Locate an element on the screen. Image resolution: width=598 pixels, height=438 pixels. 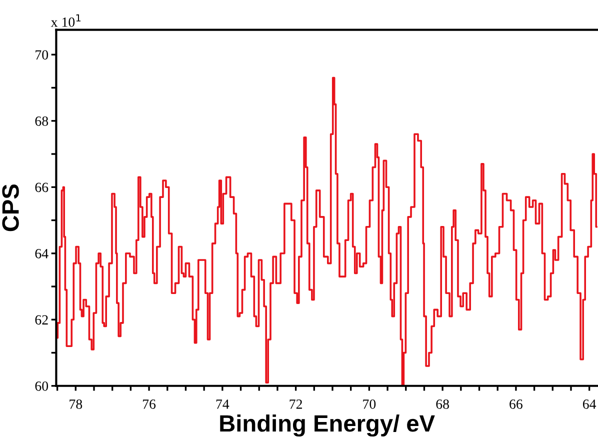
y-tick-label: 60 is located at coordinates (41, 386).